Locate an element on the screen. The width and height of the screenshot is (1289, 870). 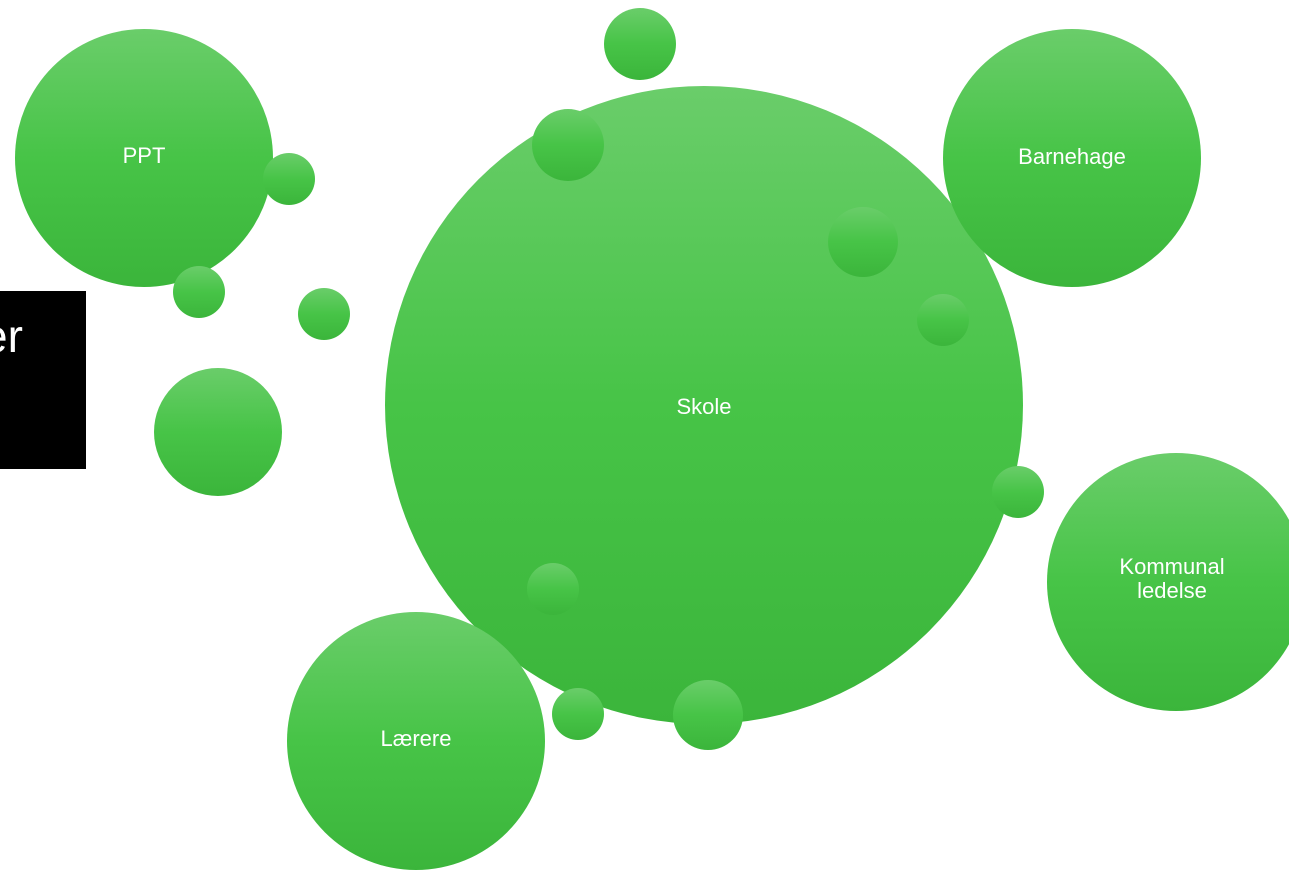
ppt-bubble: PPT is located at coordinates (144, 158).